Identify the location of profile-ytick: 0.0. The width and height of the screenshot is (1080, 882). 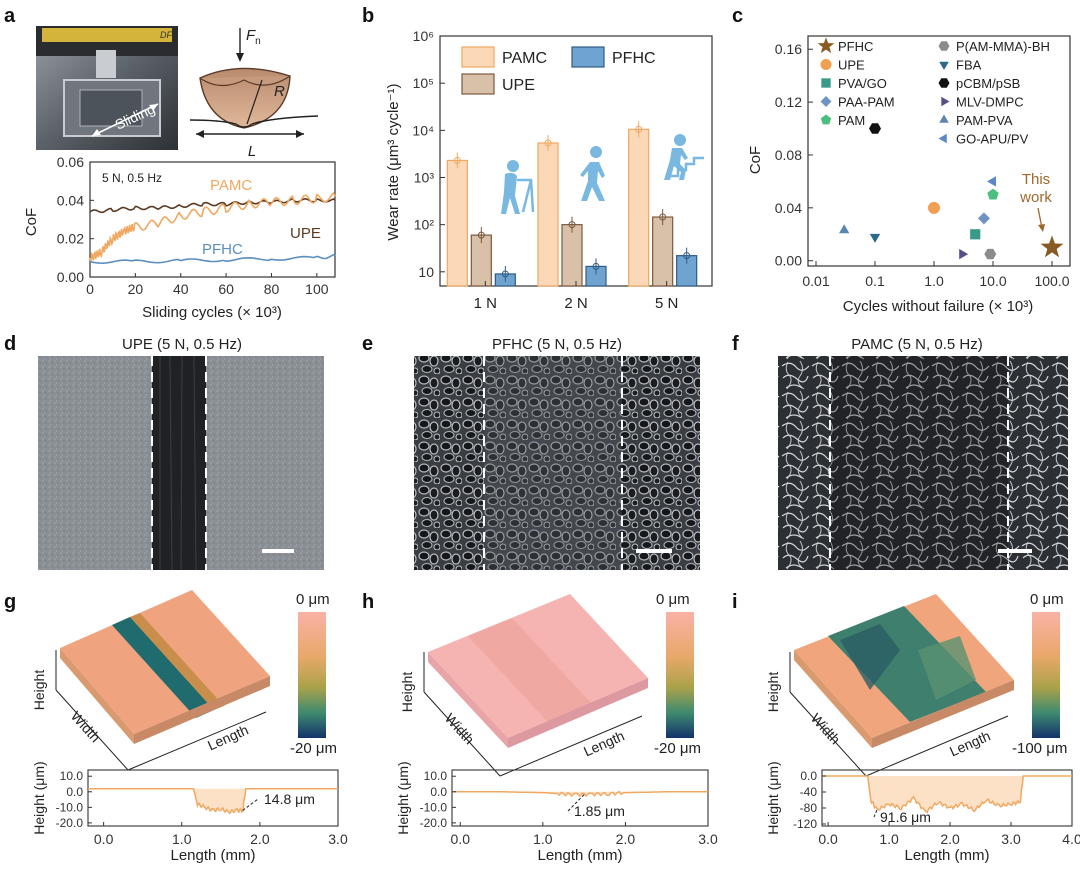
(438, 792).